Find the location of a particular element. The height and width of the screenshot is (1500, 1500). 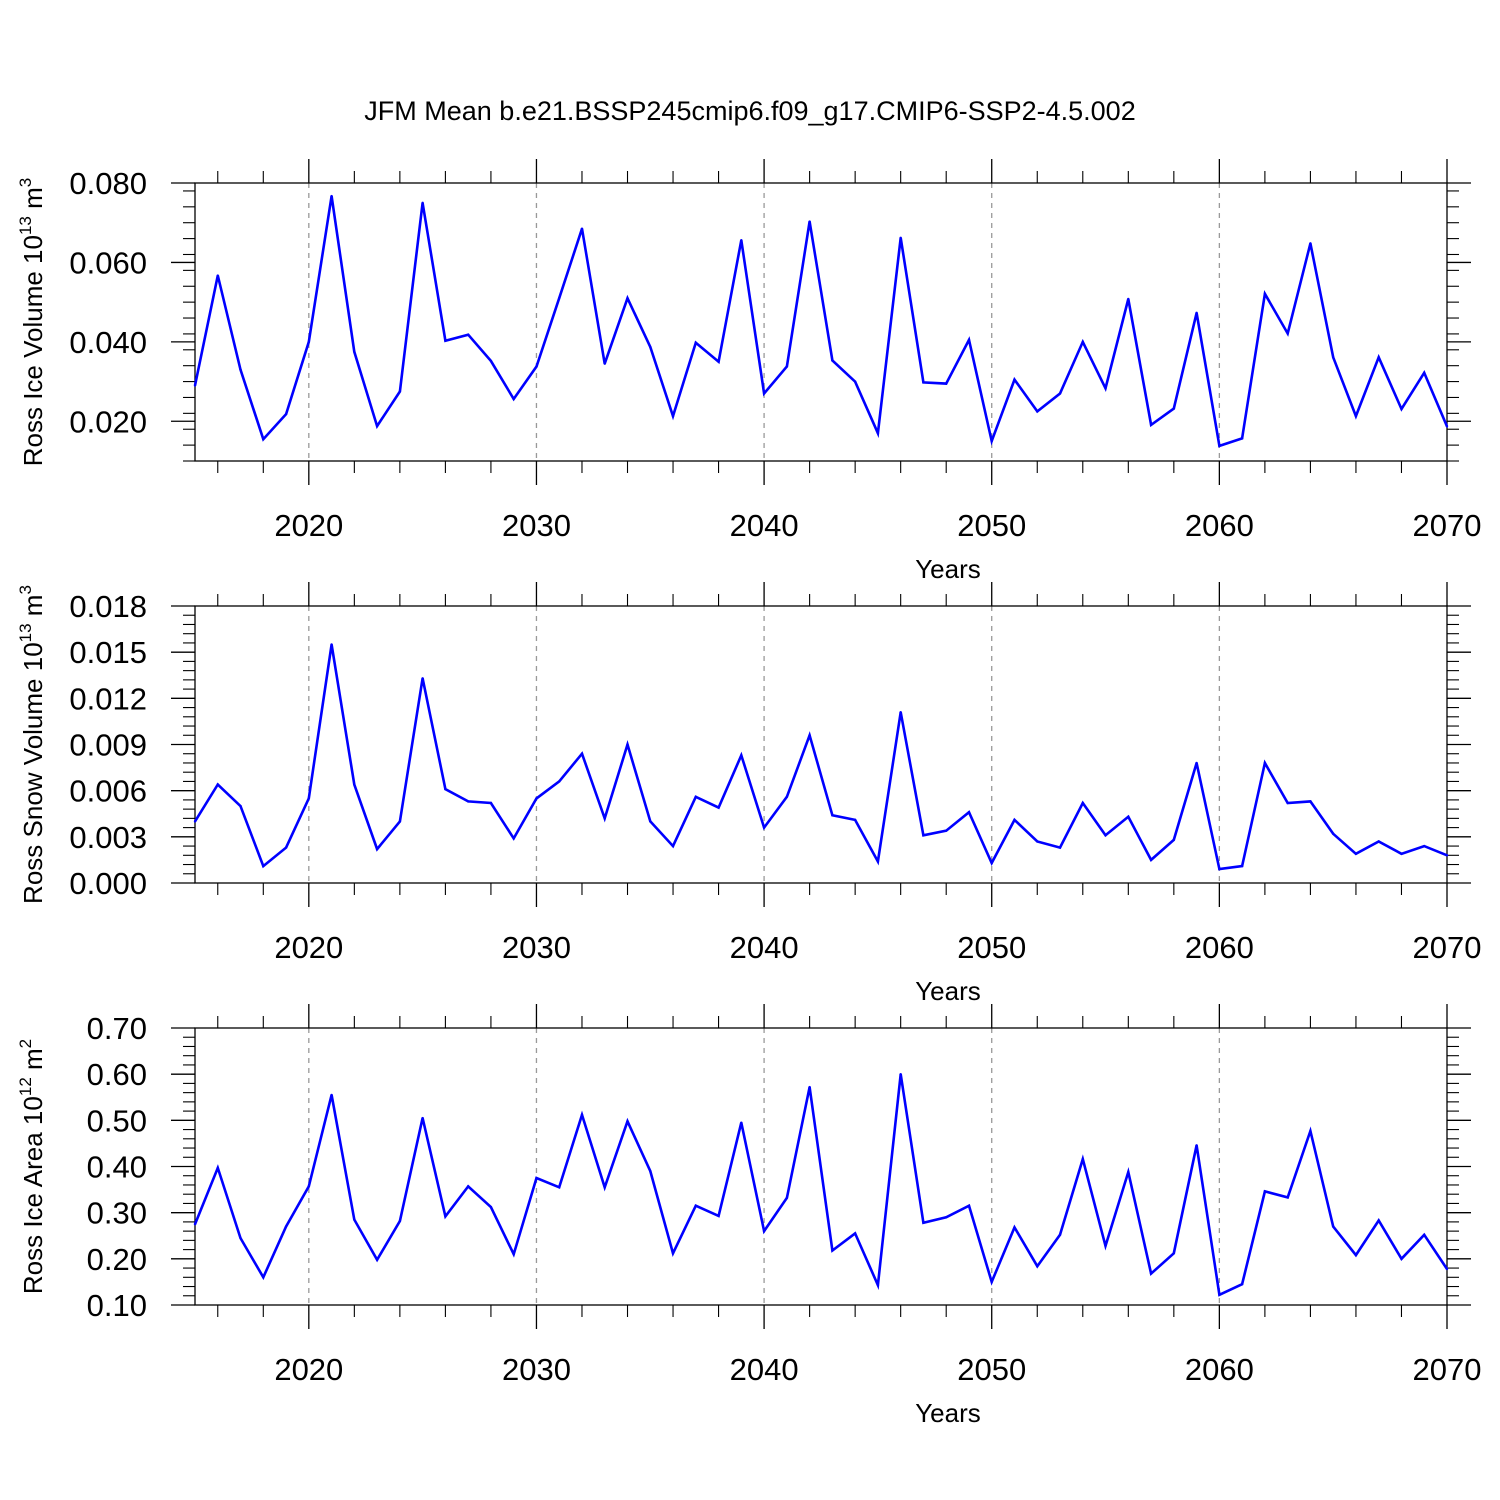

x-tick-label: 2060 is located at coordinates (1219, 1369).